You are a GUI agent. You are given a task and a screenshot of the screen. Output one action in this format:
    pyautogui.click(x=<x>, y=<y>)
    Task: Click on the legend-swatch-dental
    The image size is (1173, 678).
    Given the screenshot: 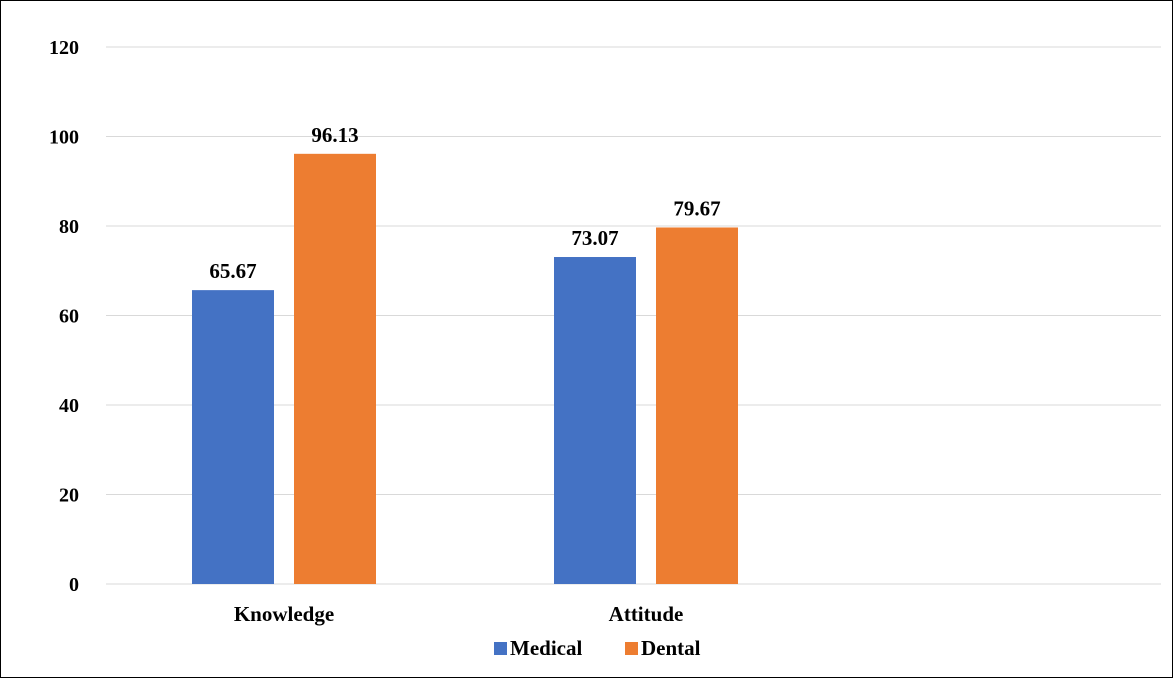 What is the action you would take?
    pyautogui.click(x=631, y=648)
    